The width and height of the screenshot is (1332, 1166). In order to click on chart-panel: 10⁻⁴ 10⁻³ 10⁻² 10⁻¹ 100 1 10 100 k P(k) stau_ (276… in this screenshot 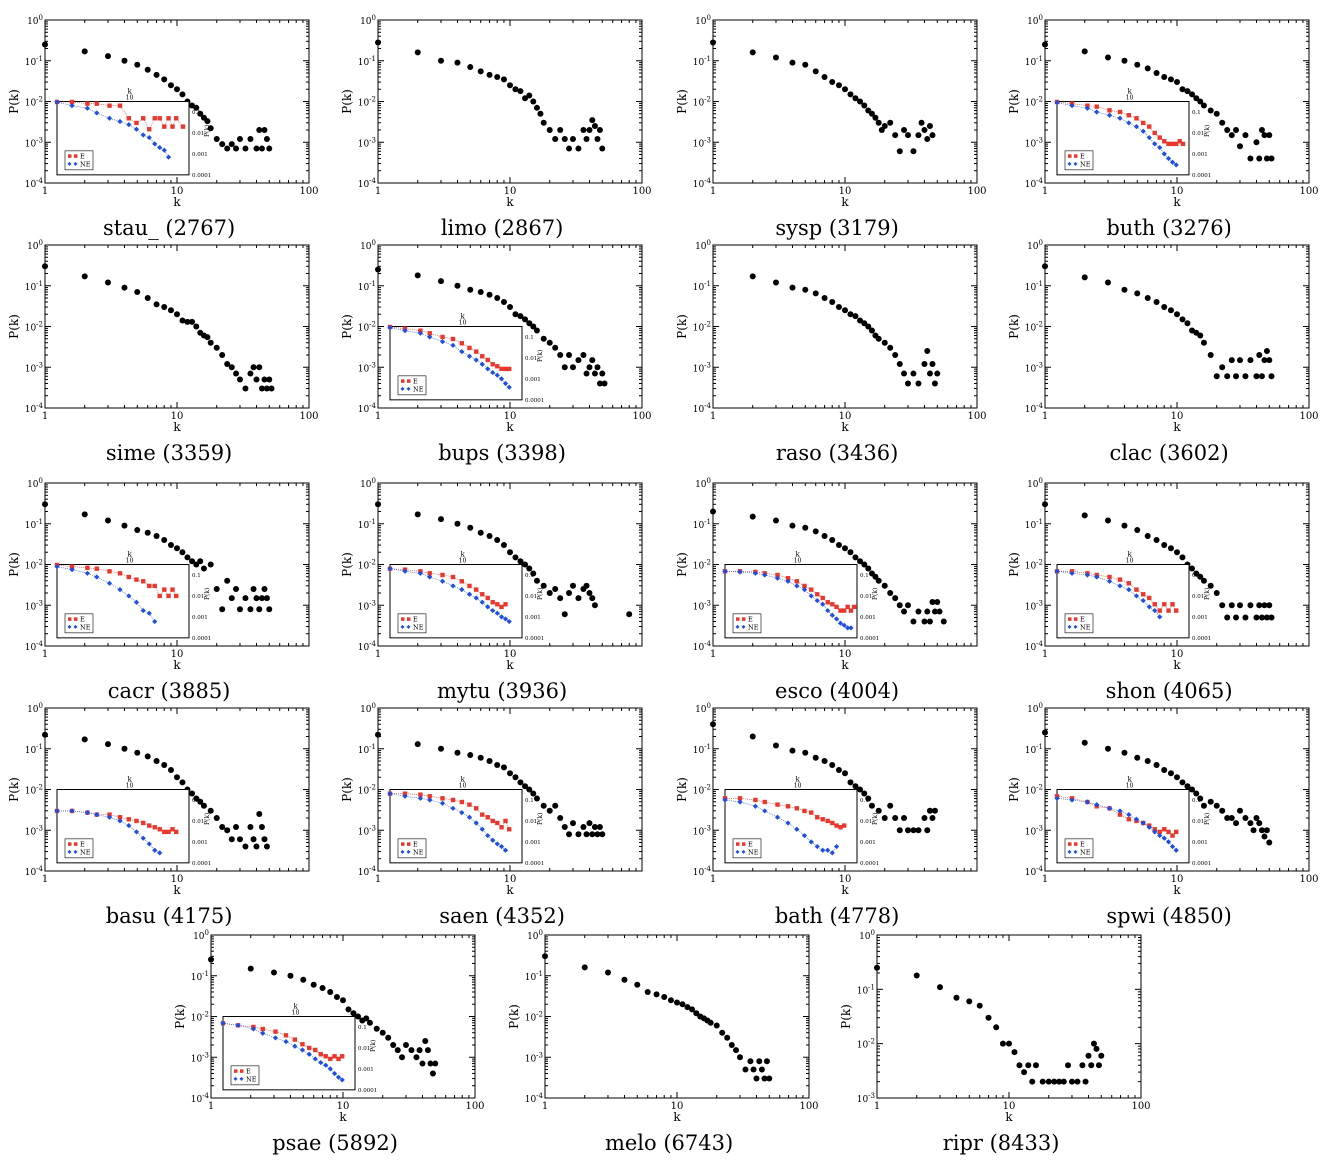, I will do `click(163, 127)`.